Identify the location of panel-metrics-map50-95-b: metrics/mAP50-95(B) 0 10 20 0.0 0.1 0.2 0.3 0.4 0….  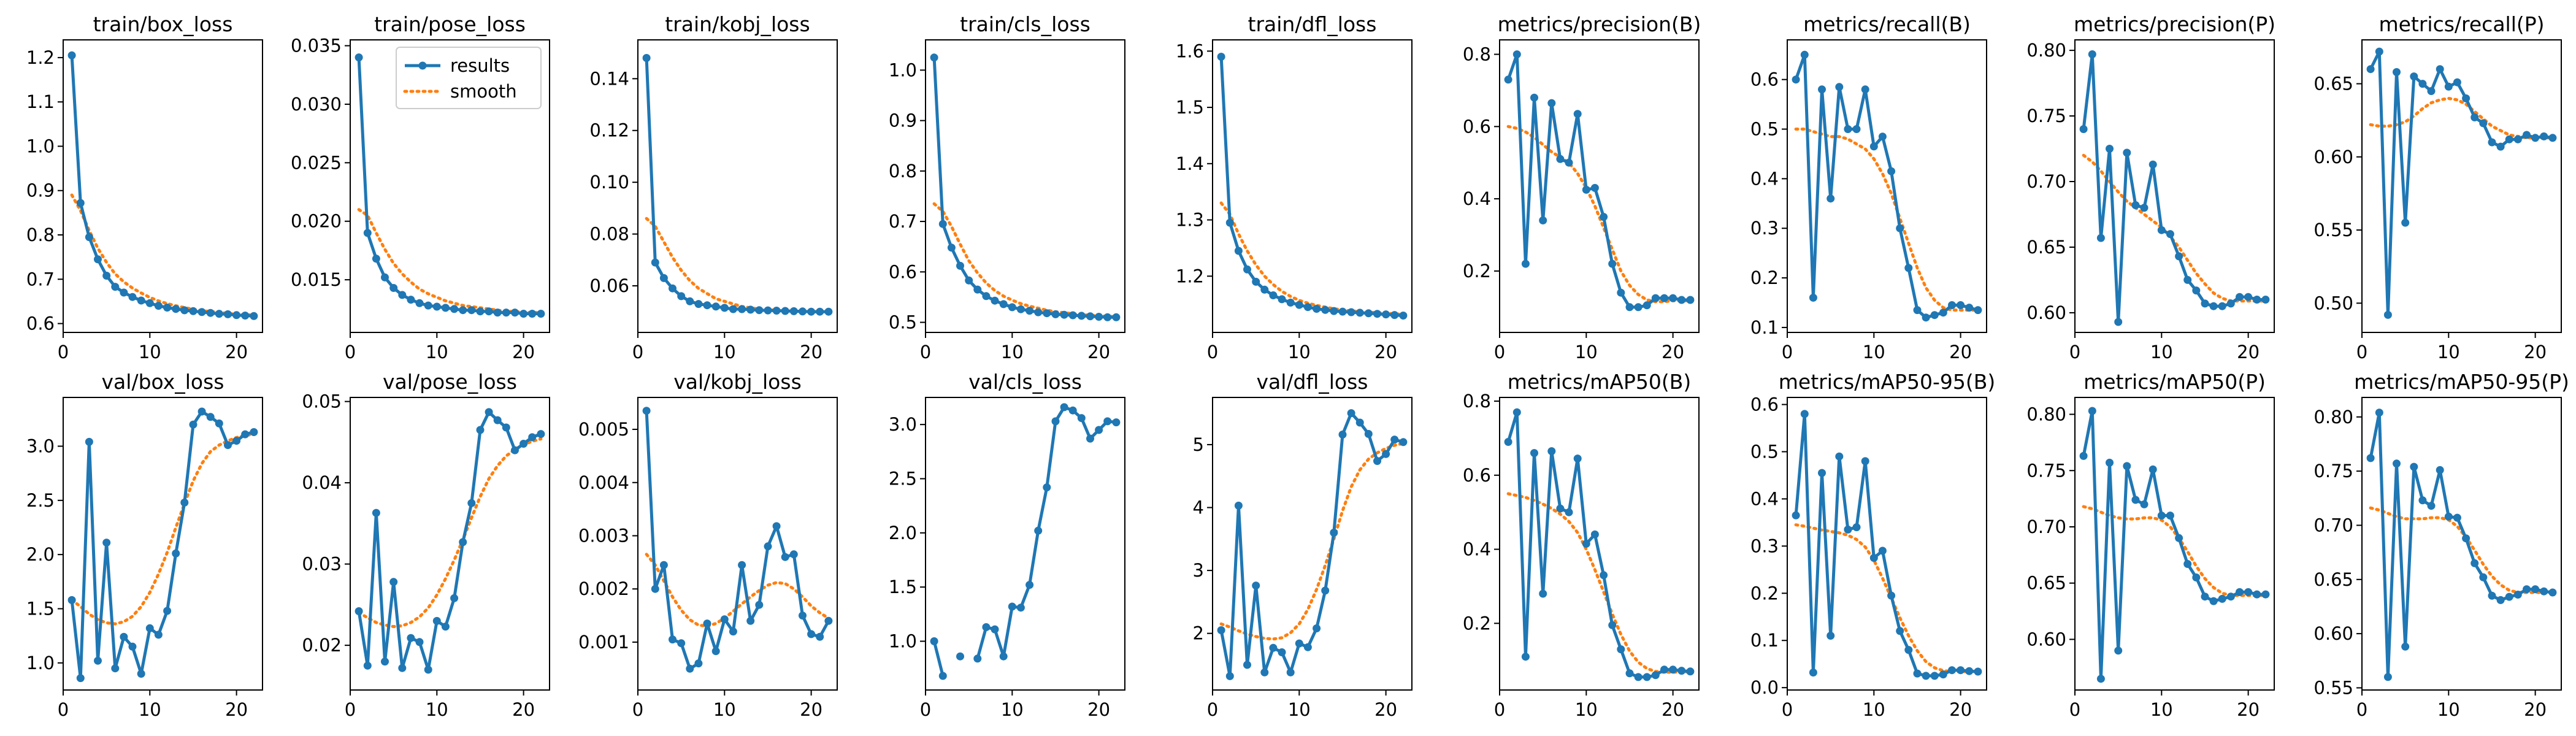
(1872, 545).